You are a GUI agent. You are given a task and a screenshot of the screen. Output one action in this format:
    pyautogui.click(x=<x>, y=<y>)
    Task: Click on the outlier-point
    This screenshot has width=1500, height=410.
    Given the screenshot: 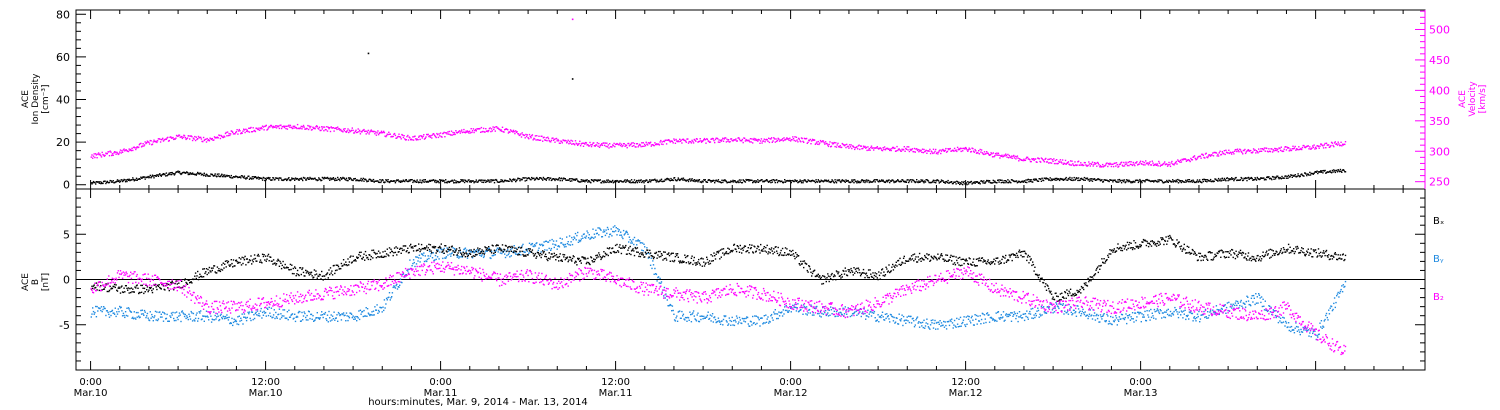 What is the action you would take?
    pyautogui.click(x=572, y=79)
    